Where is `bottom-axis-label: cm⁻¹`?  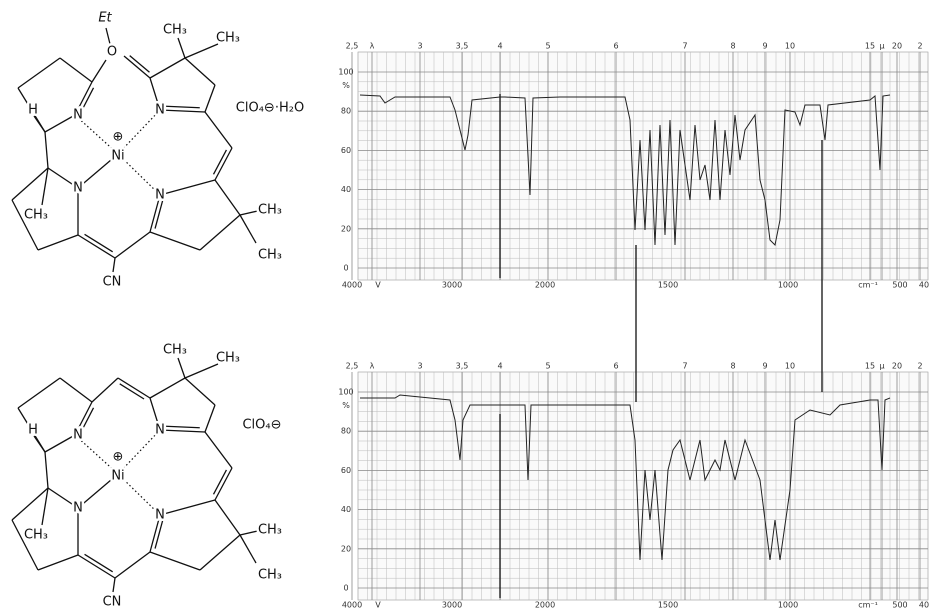 bottom-axis-label: cm⁻¹ is located at coordinates (868, 285).